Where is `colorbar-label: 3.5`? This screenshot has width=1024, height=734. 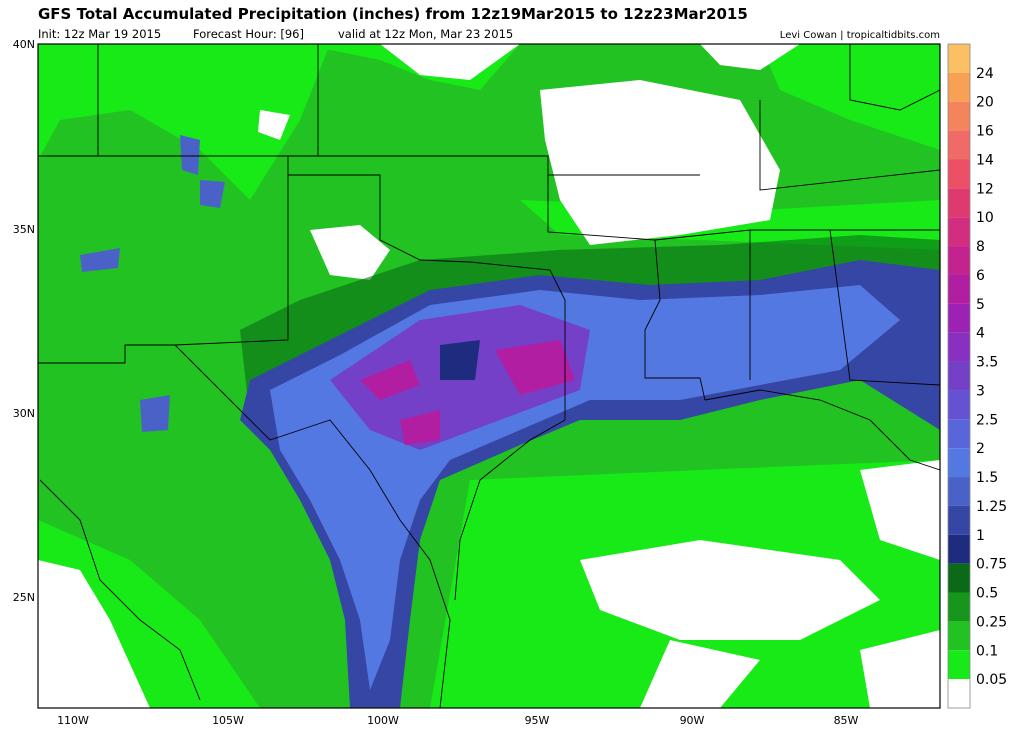 colorbar-label: 3.5 is located at coordinates (987, 363).